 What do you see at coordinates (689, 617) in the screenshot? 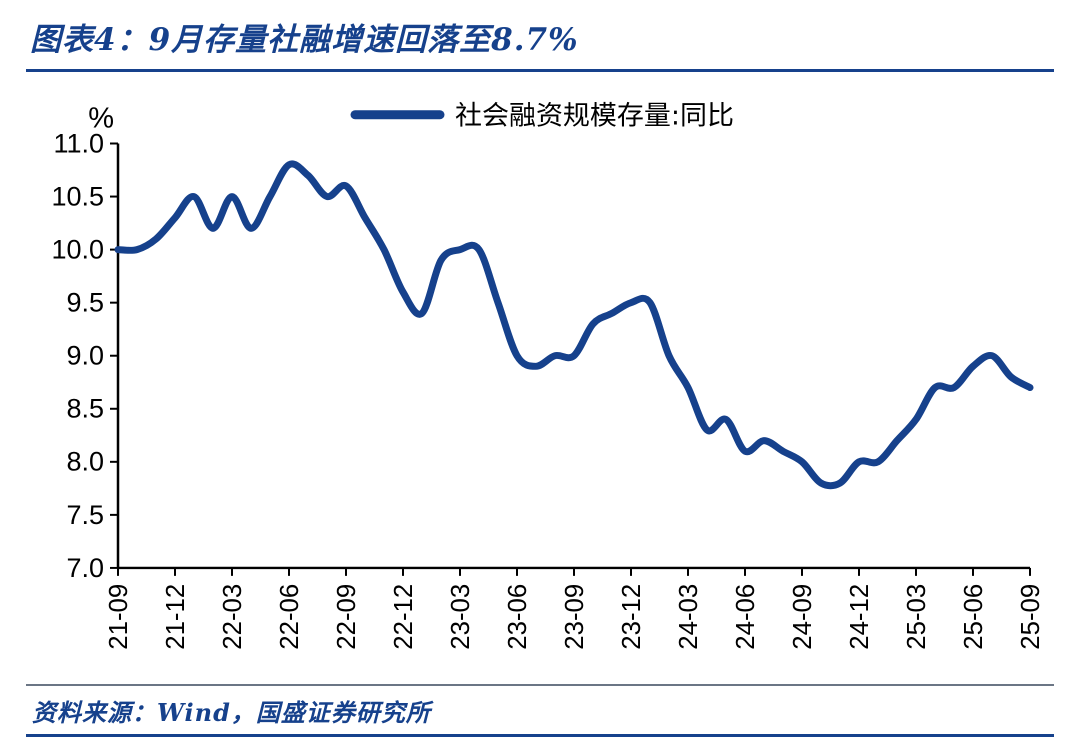
I see `x-tick-label: 24-03` at bounding box center [689, 617].